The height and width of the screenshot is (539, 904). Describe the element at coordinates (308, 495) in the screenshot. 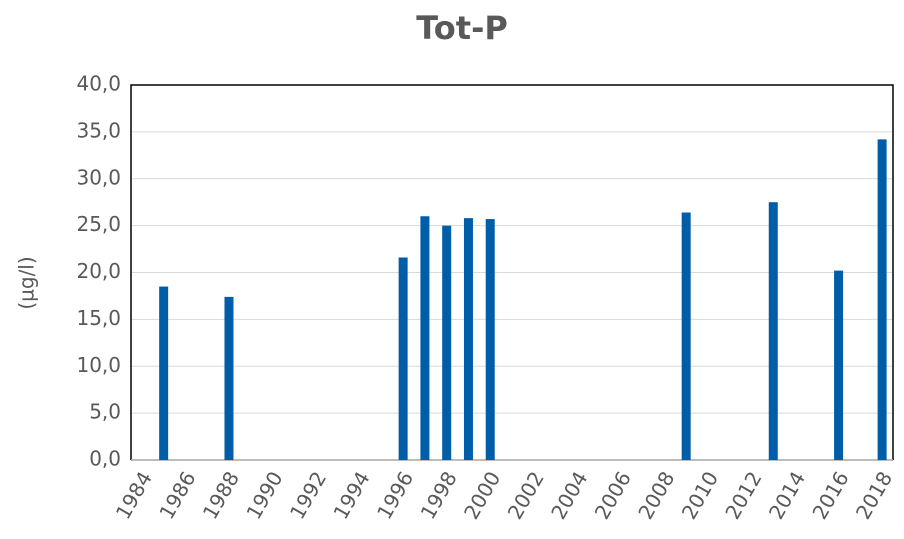

I see `x-tick-label: 1992` at that location.